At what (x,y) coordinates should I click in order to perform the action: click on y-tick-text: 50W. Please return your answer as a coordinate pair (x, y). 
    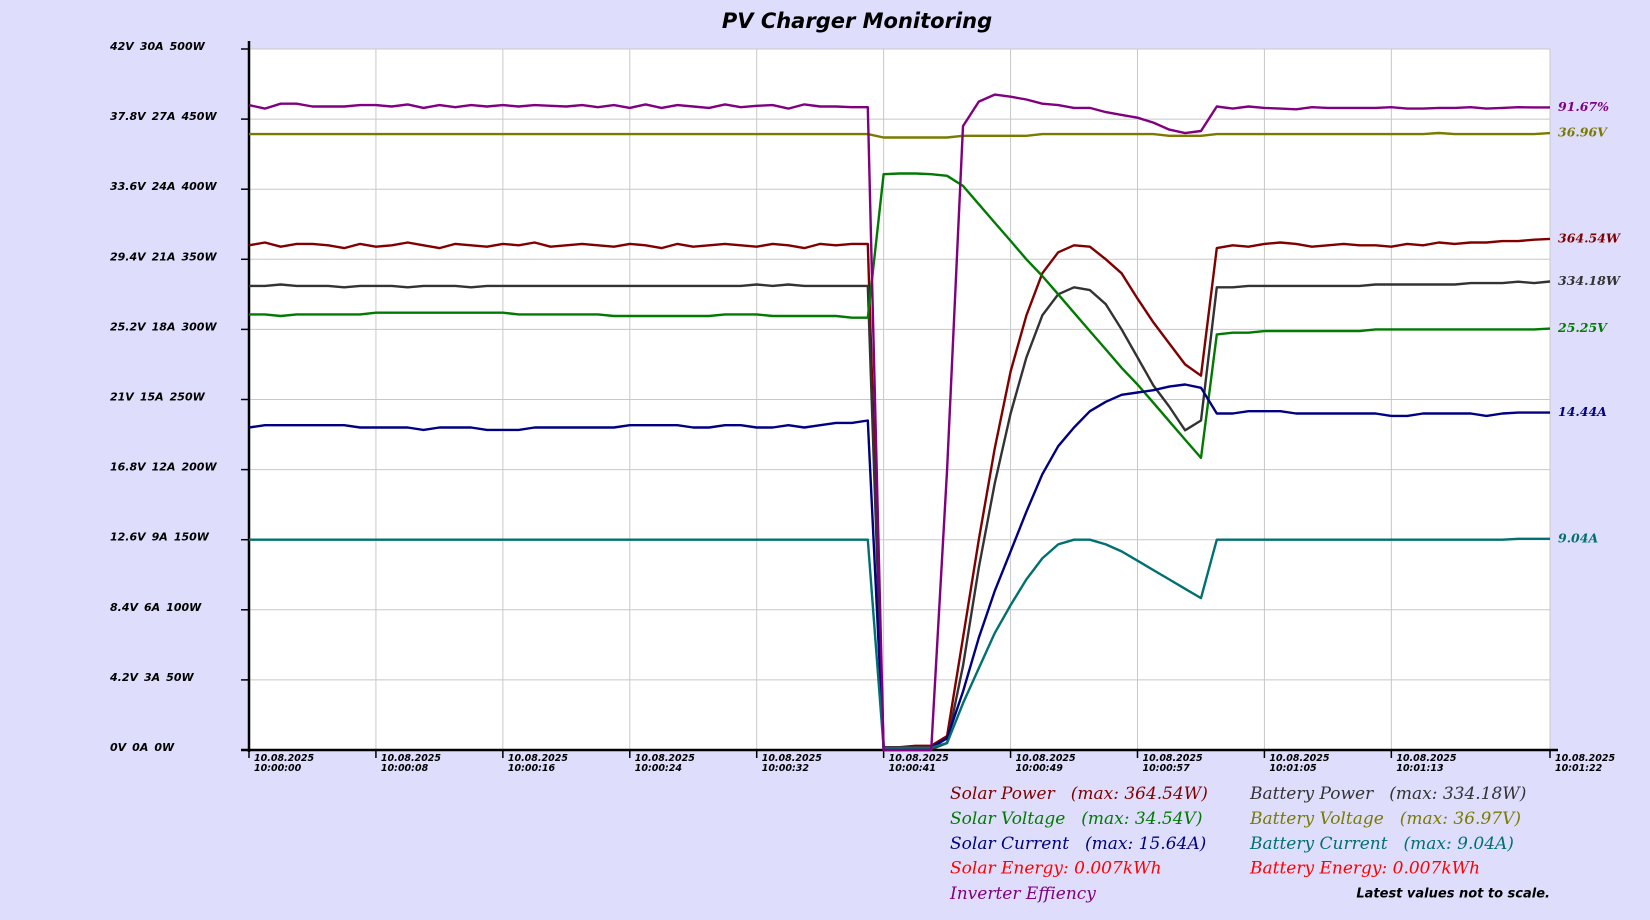
    Looking at the image, I should click on (180, 677).